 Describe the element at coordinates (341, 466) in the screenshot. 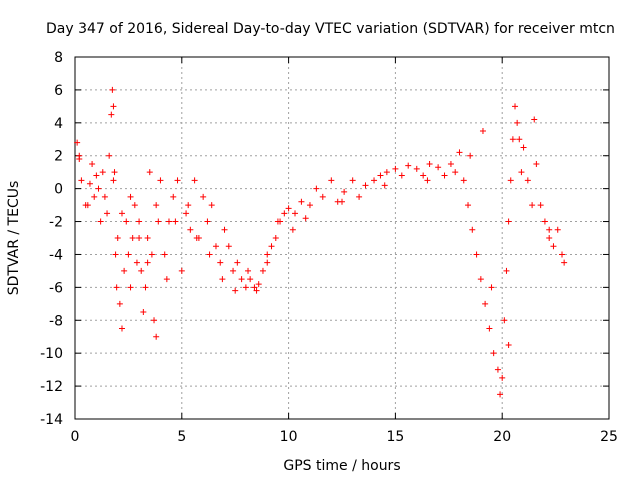

I see `x-axis-label: GPS time / hours` at that location.